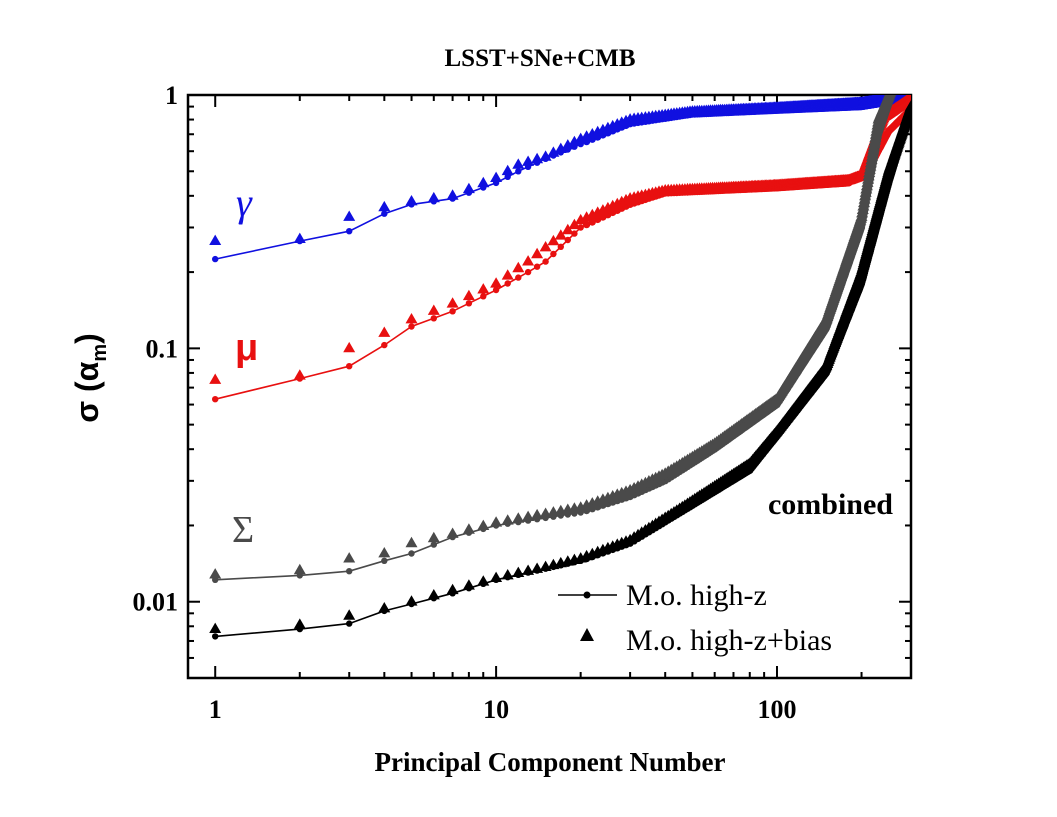 The width and height of the screenshot is (1057, 817). What do you see at coordinates (162, 348) in the screenshot?
I see `y-tick-label: 0.1` at bounding box center [162, 348].